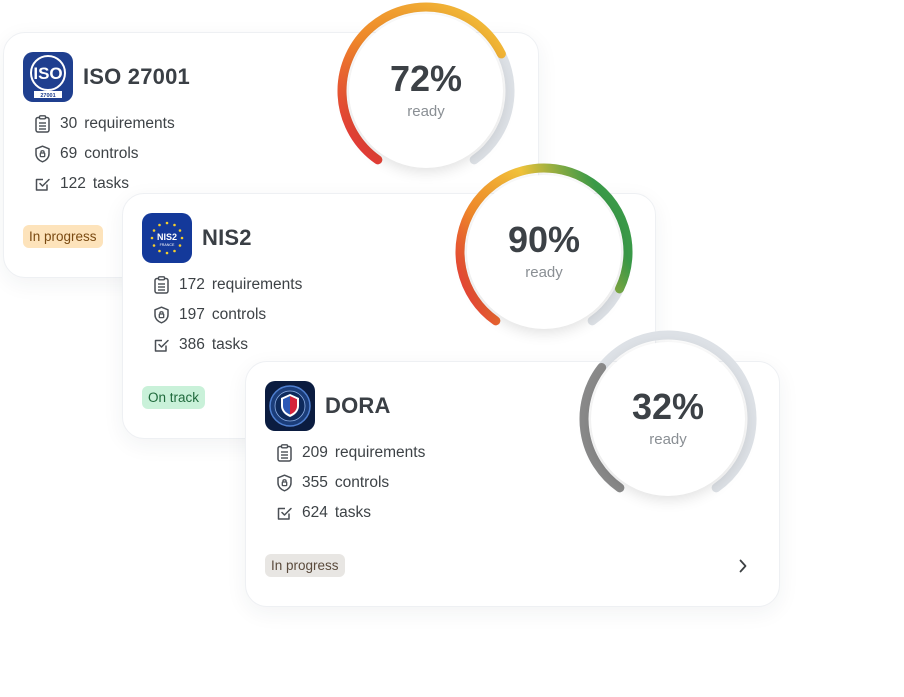 The height and width of the screenshot is (697, 904). Describe the element at coordinates (227, 285) in the screenshot. I see `stat-requirements: 172 requirements` at that location.